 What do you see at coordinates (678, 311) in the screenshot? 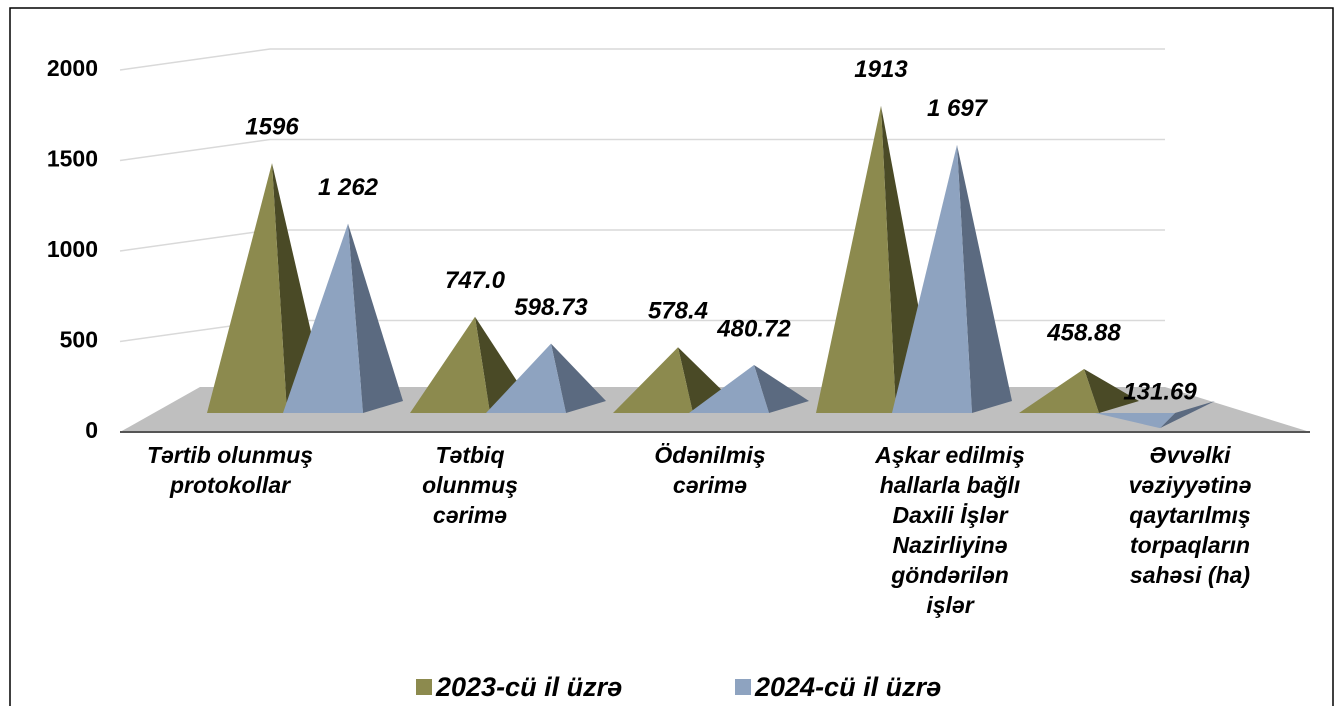
I see `value-label: 578.4` at bounding box center [678, 311].